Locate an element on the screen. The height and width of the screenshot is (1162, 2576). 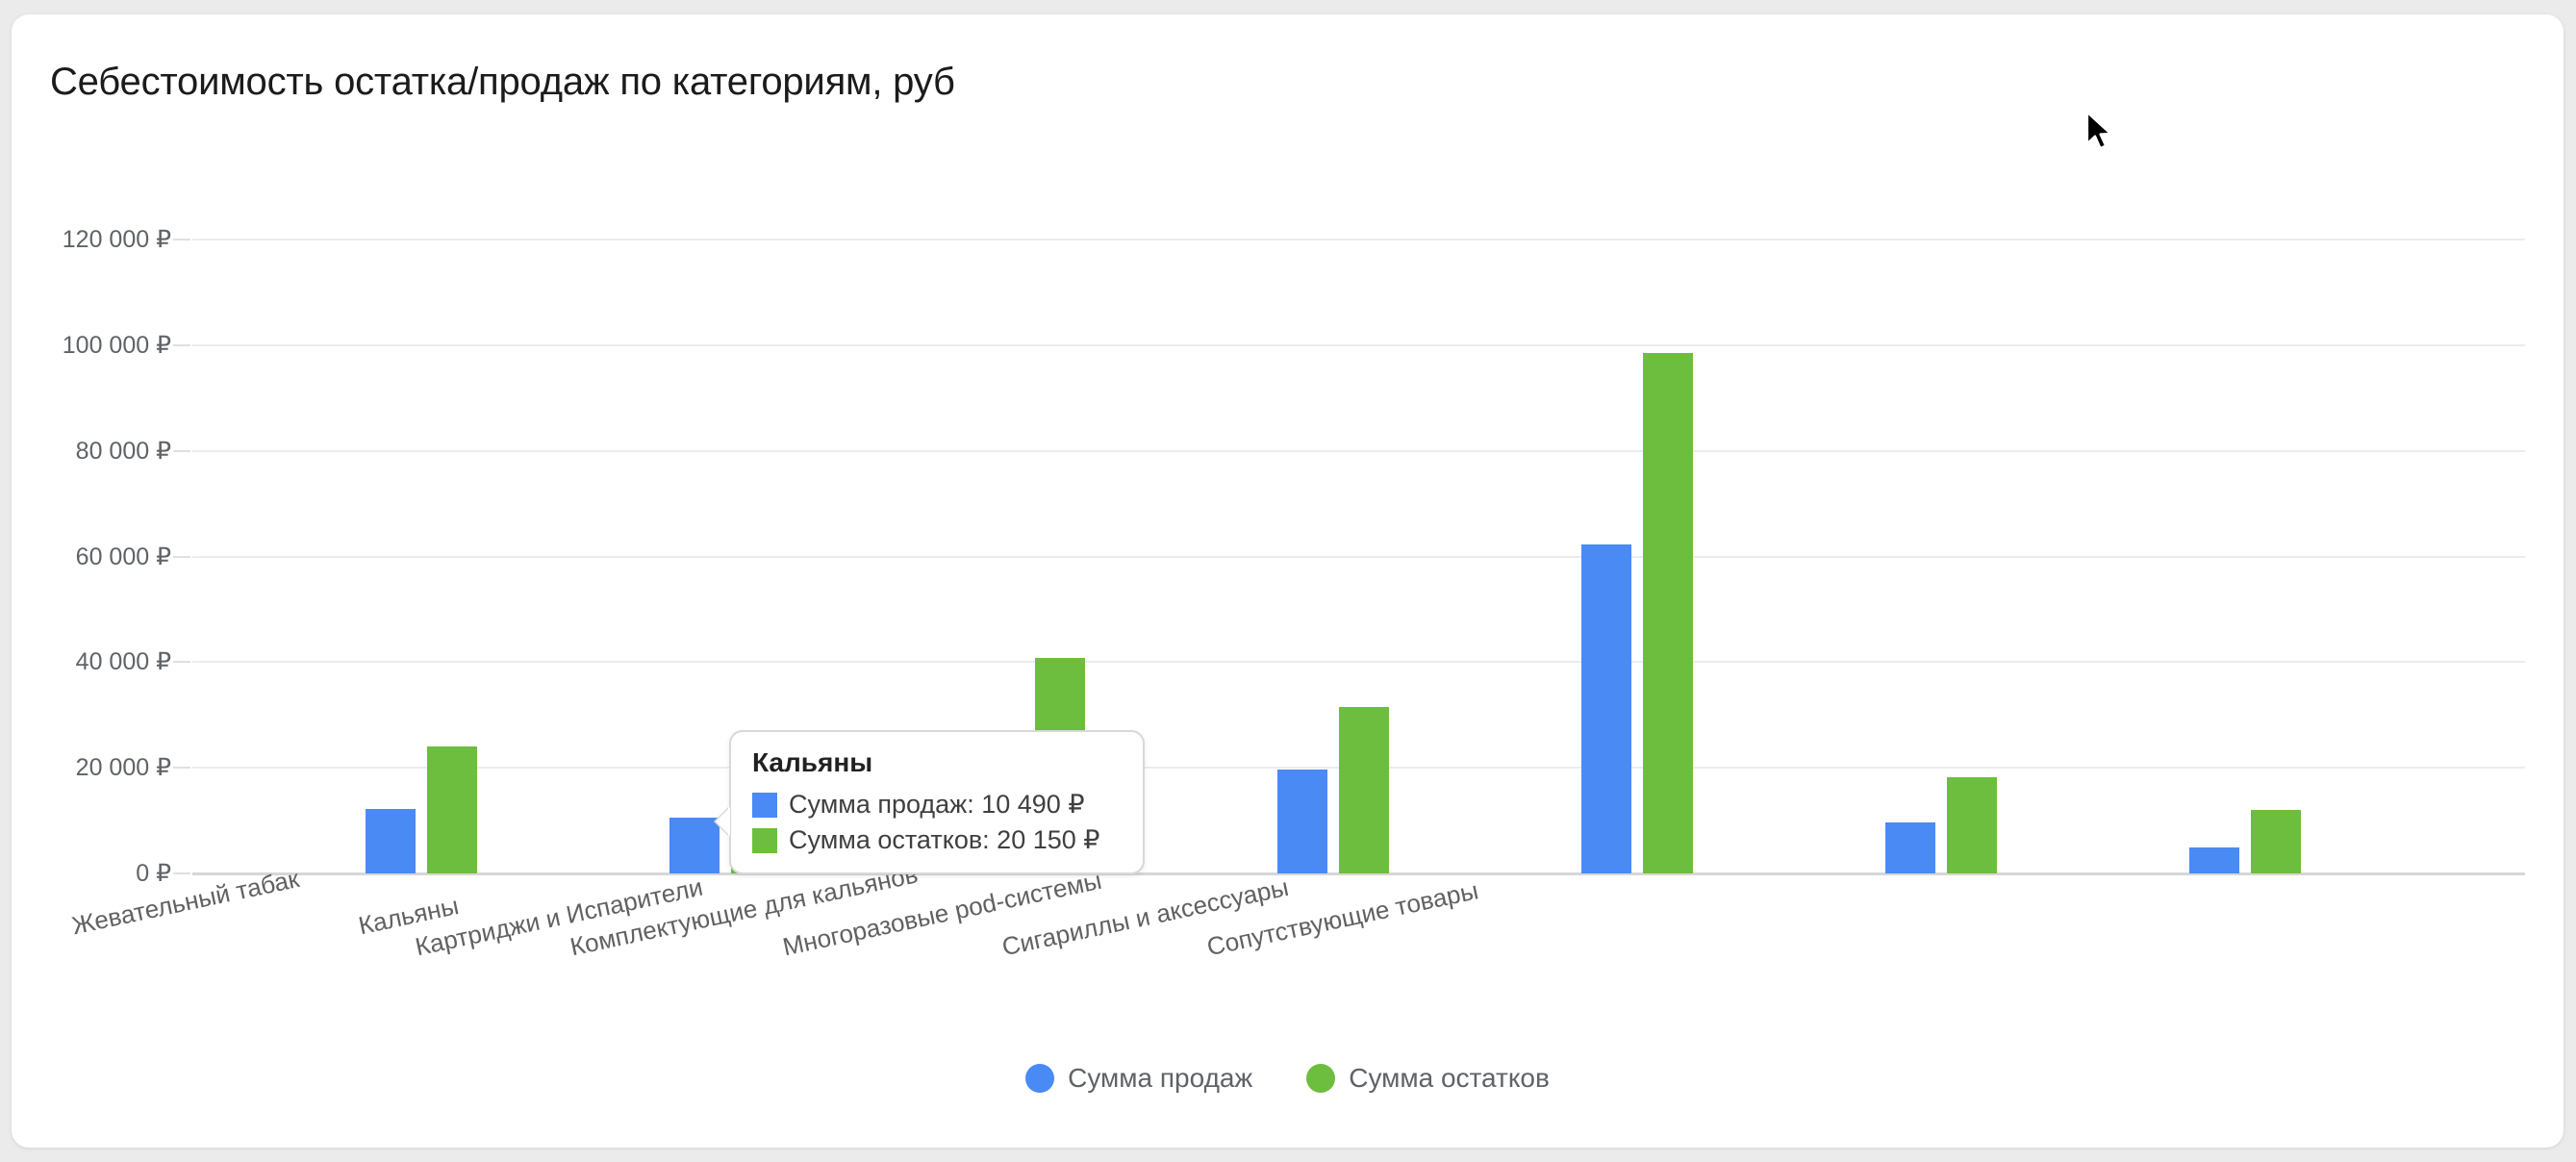
x-axis-label: Сигариллы и аксессуары is located at coordinates (1145, 917).